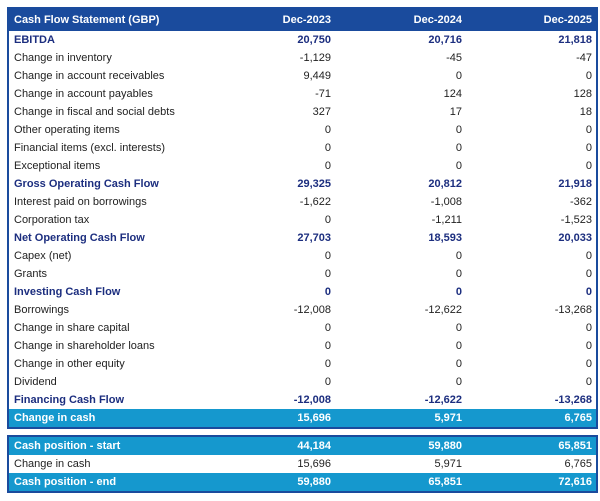 The width and height of the screenshot is (600, 501). I want to click on table-row: Cash position - end 59,880 65,851 72,616, so click(302, 482).